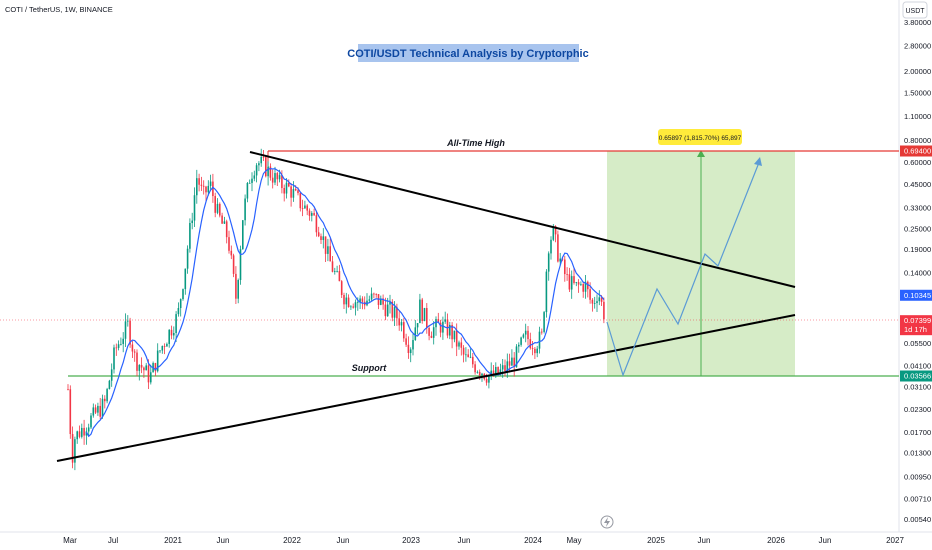 The height and width of the screenshot is (550, 932). Describe the element at coordinates (917, 249) in the screenshot. I see `y-tick-label: 0.19000` at that location.